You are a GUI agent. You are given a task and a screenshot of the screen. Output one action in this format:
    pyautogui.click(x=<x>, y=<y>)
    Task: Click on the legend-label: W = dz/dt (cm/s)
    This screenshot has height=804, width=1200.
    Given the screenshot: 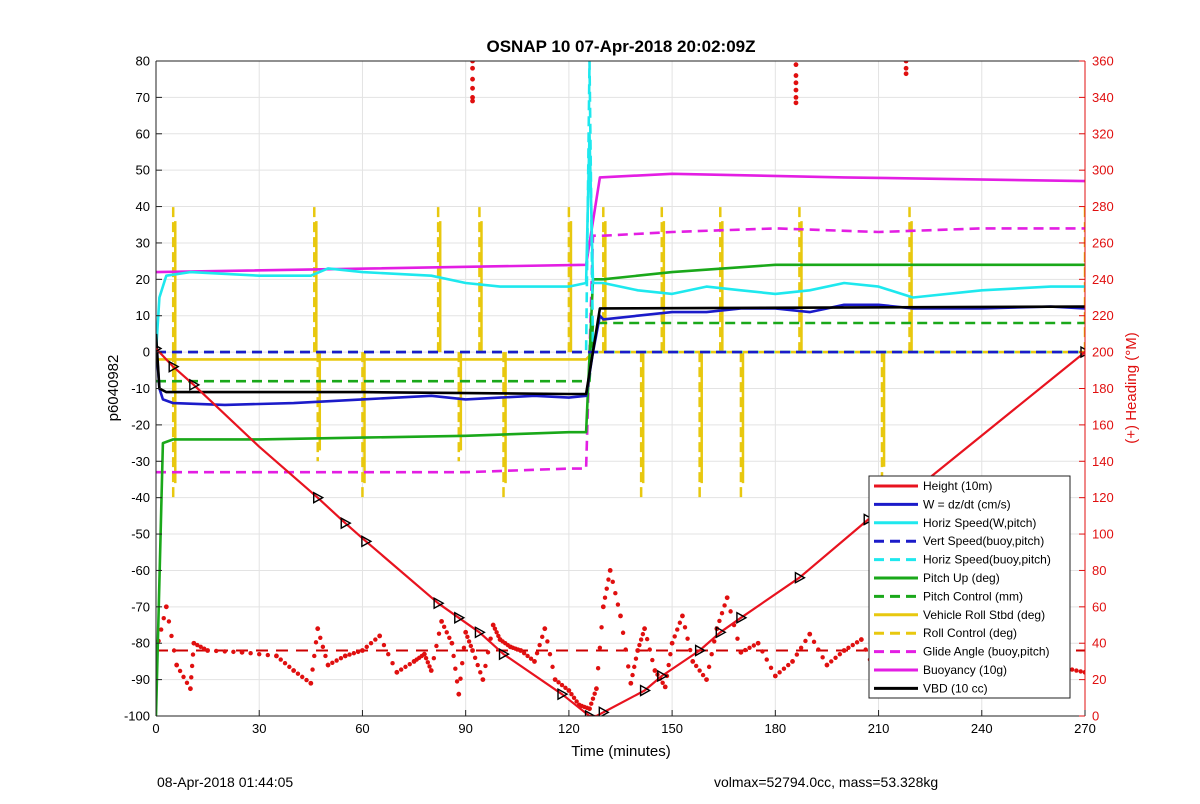 What is the action you would take?
    pyautogui.click(x=967, y=504)
    